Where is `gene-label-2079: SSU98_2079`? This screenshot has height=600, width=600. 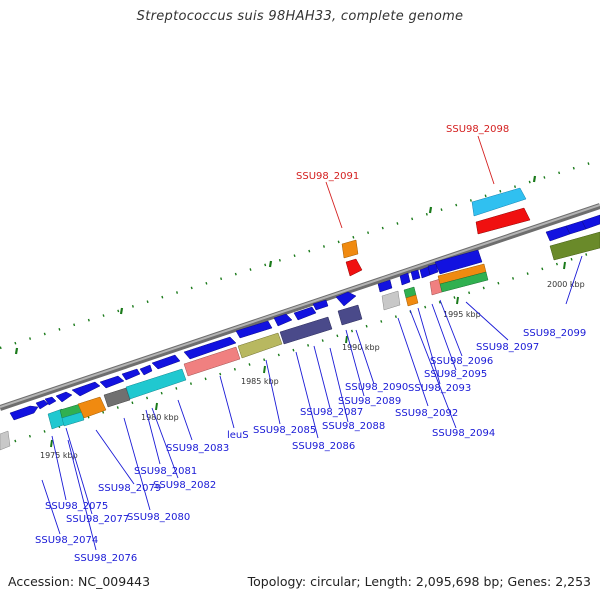
gene-label-2079: SSU98_2079 is located at coordinates (129, 488).